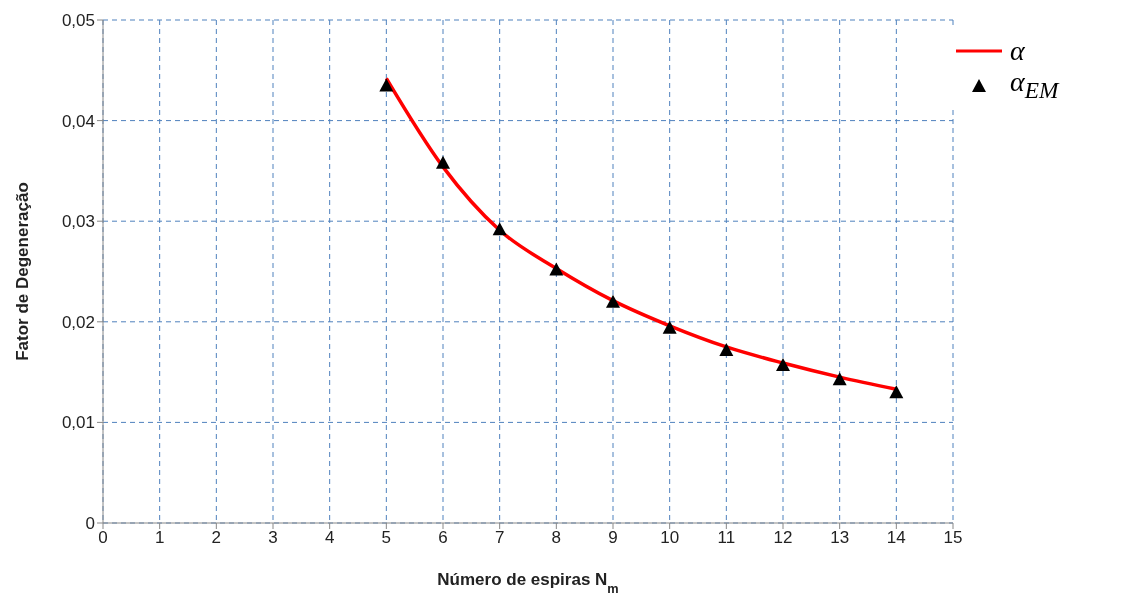 The width and height of the screenshot is (1121, 597). Describe the element at coordinates (78, 121) in the screenshot. I see `y-tick-label: 0,04` at that location.